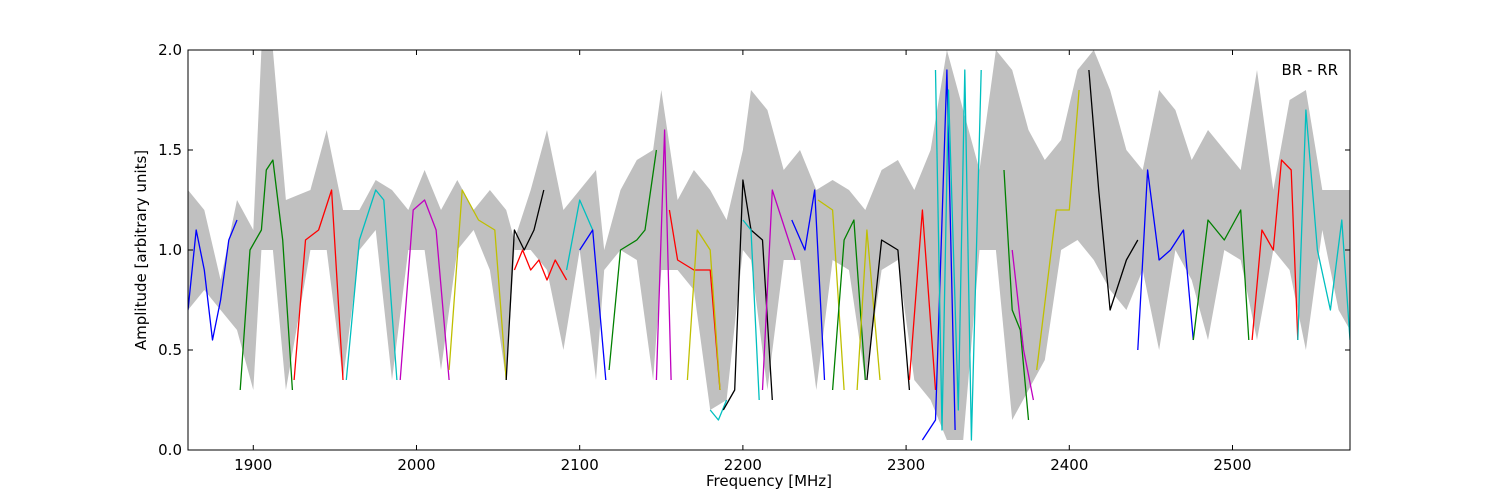 This screenshot has height=500, width=1500. What do you see at coordinates (1309, 70) in the screenshot?
I see `chart-annotation: BR - RR` at bounding box center [1309, 70].